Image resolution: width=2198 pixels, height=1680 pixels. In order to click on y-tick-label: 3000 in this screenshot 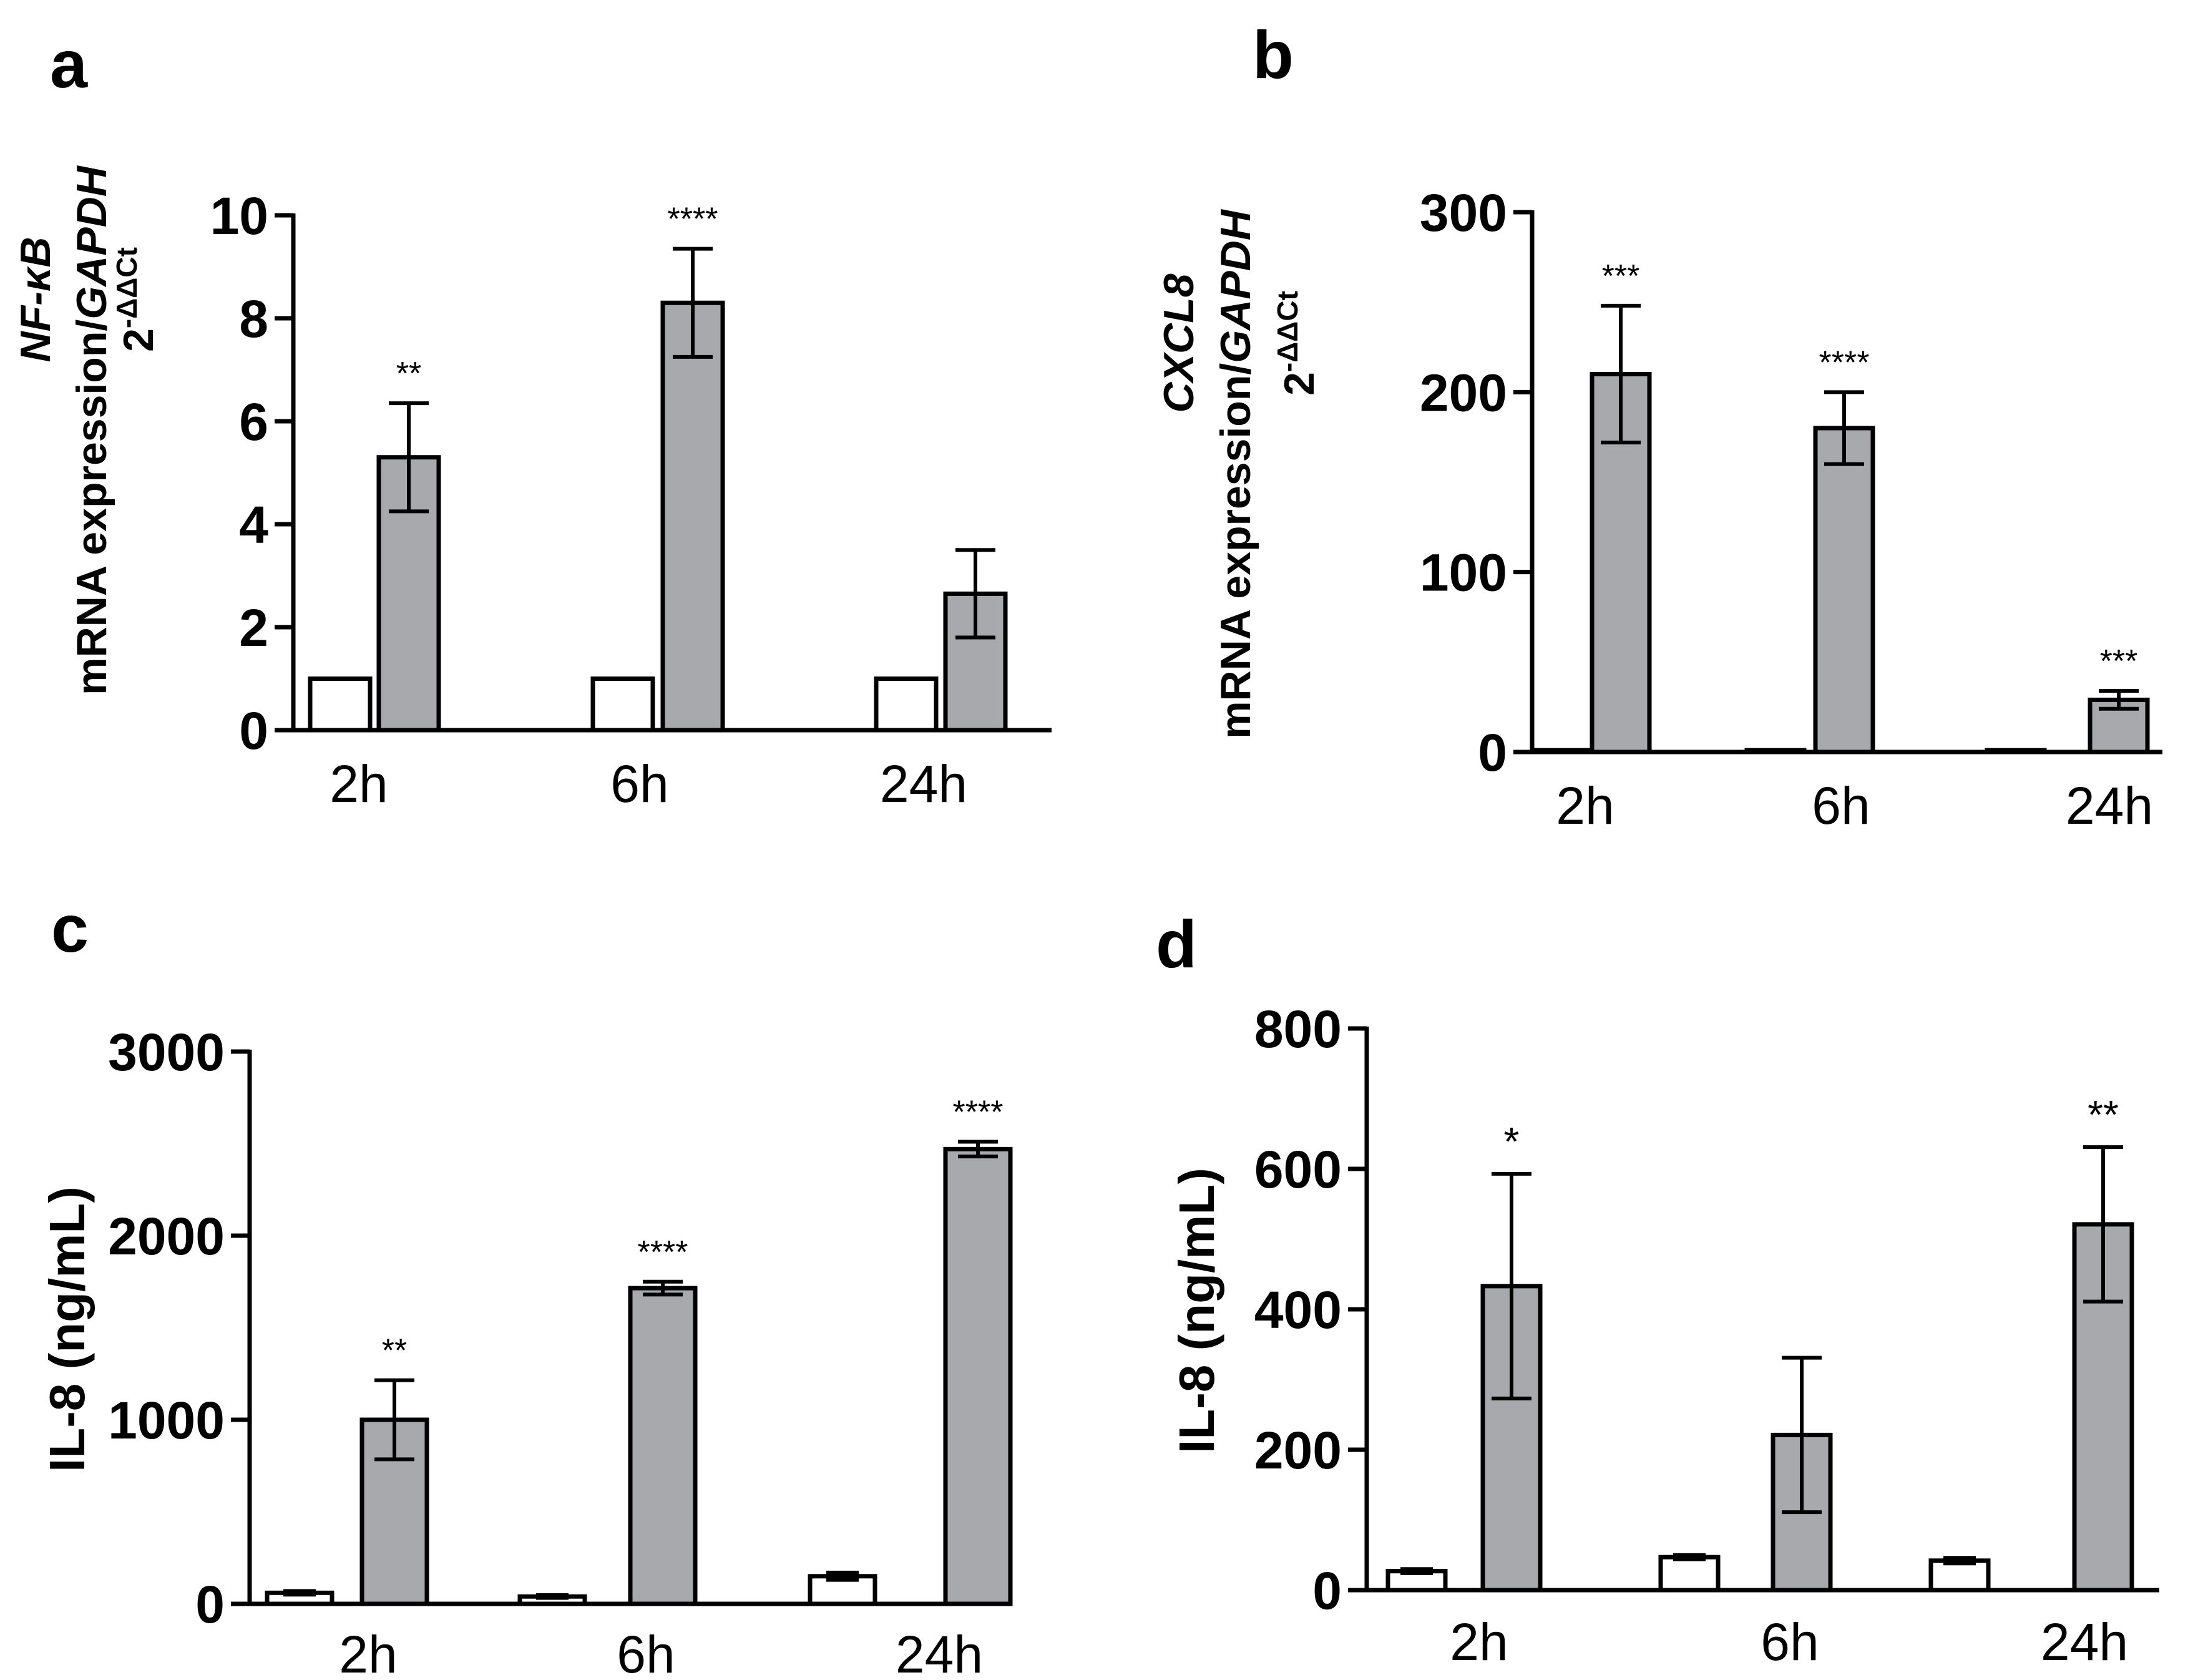, I will do `click(166, 1052)`.